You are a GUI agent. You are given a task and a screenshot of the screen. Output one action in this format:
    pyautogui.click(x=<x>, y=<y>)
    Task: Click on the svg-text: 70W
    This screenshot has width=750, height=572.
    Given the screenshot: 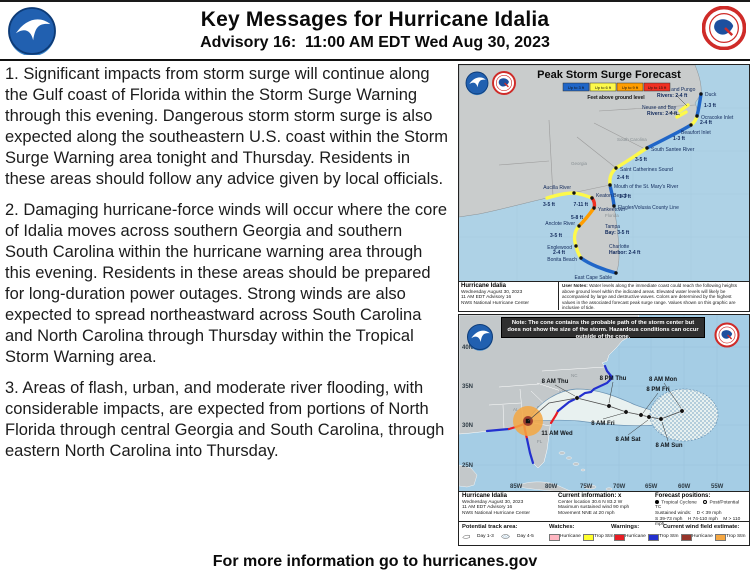 What is the action you would take?
    pyautogui.click(x=619, y=487)
    